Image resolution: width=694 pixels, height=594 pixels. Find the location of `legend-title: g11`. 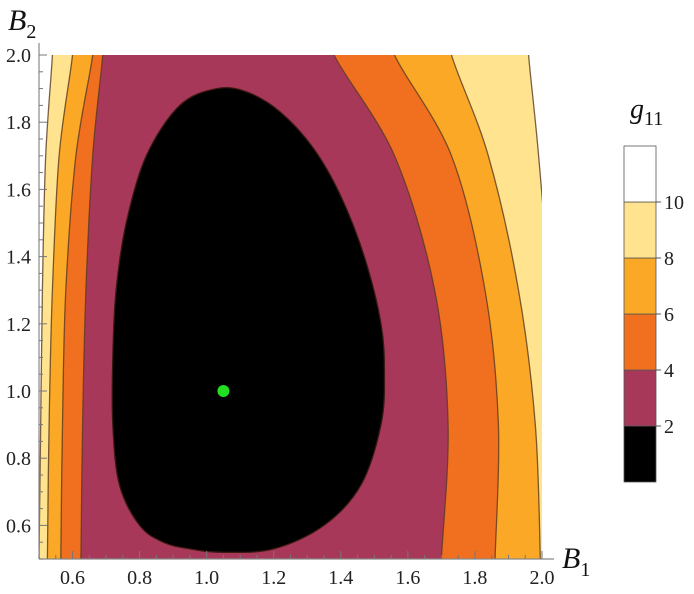

legend-title: g11 is located at coordinates (646, 112).